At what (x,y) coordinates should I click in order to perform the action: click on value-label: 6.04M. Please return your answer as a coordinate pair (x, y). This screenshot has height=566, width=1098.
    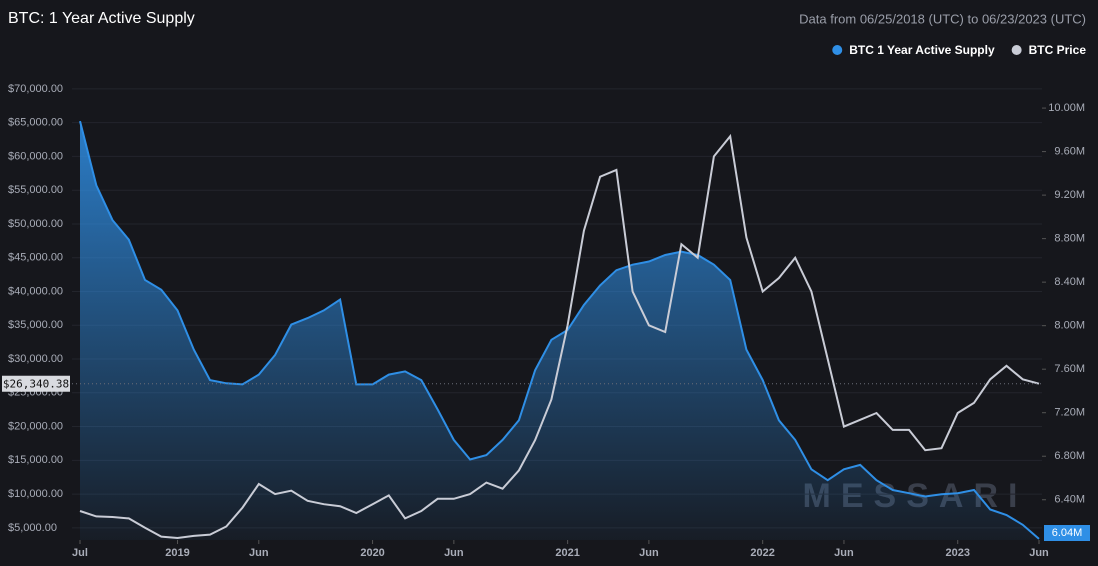
    Looking at the image, I should click on (1067, 533).